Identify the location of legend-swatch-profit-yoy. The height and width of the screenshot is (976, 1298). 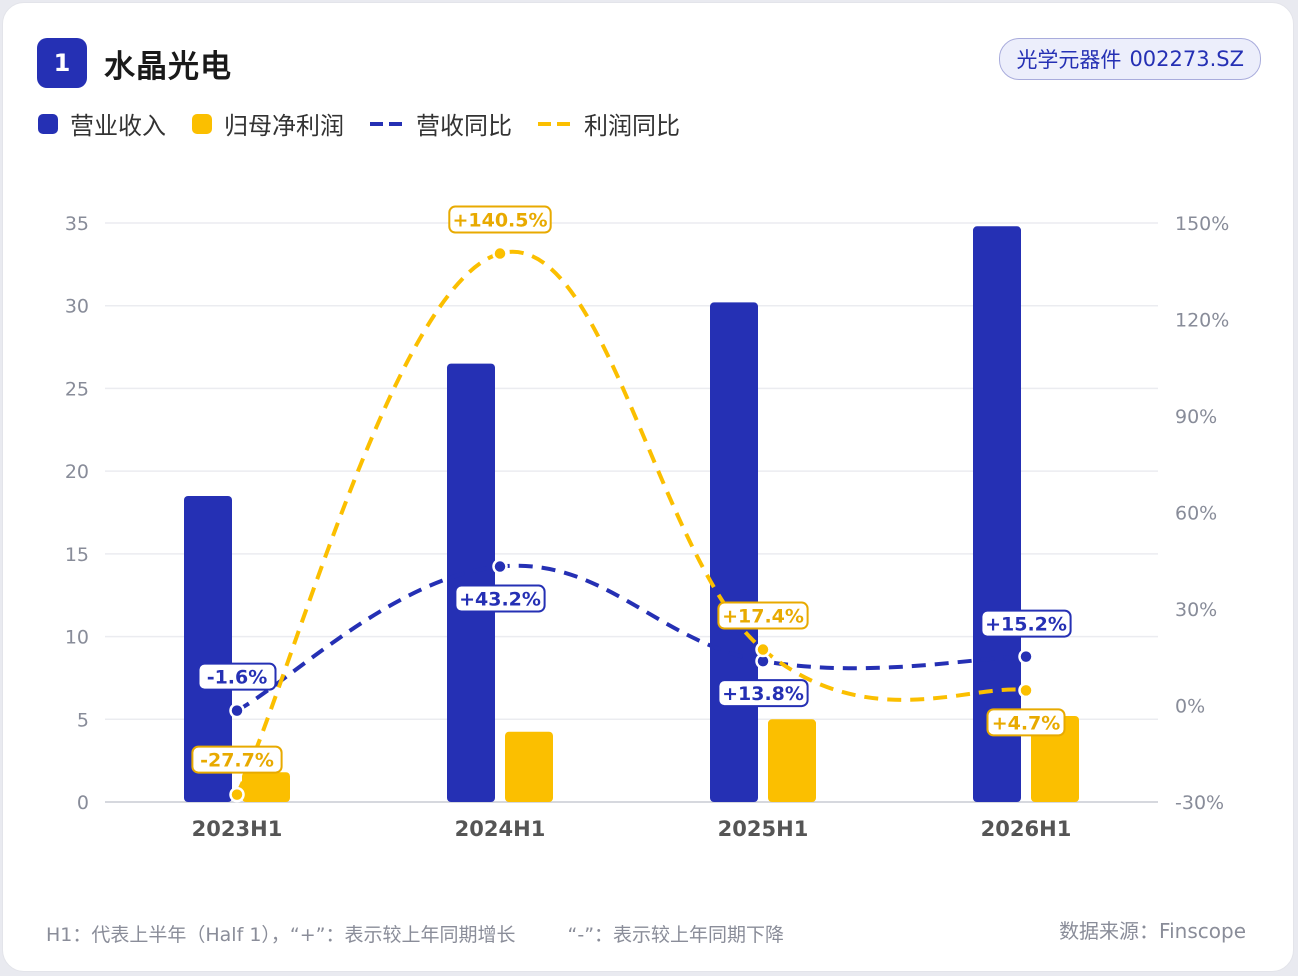
(555, 123).